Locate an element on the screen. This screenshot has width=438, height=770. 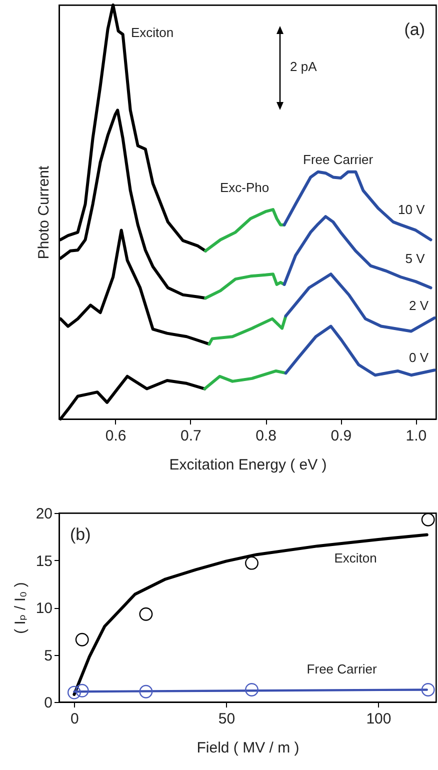
annotation: Free Carrier is located at coordinates (338, 159).